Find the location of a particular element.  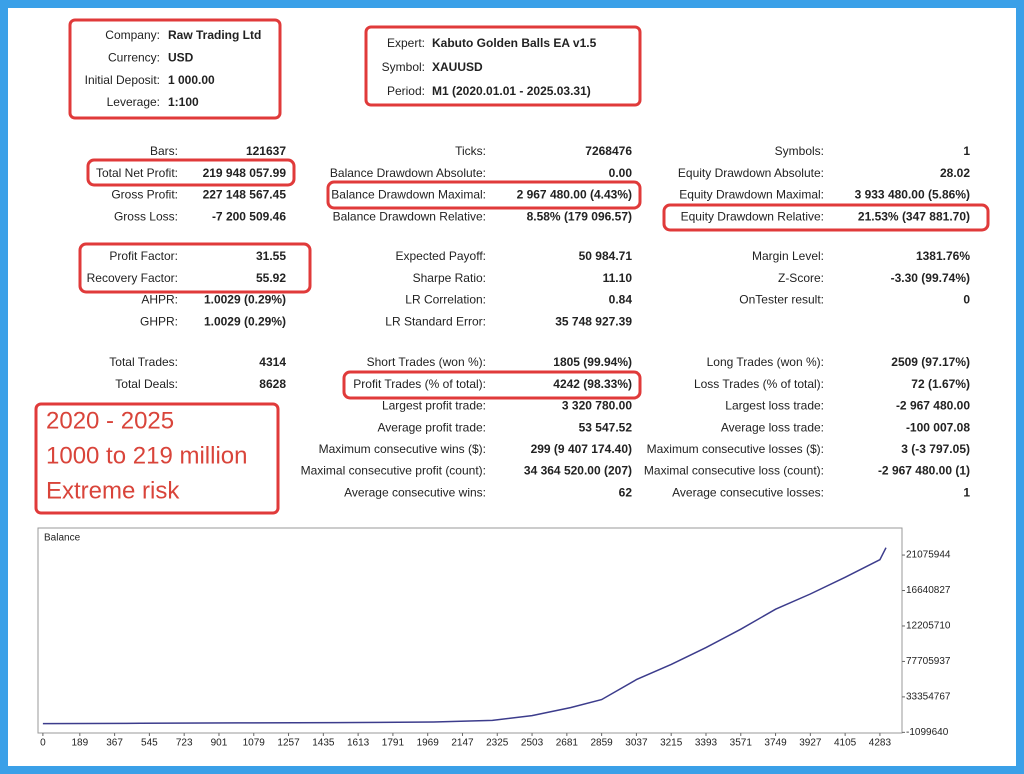

stat-value: 219 948 057.99 is located at coordinates (245, 173).